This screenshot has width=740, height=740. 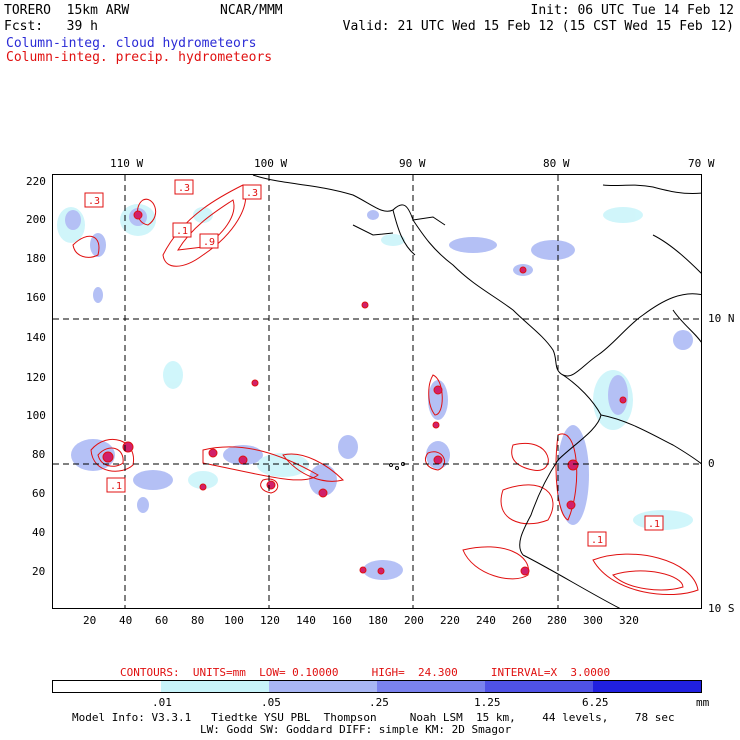 What do you see at coordinates (629, 620) in the screenshot?
I see `x-tick: 320` at bounding box center [629, 620].